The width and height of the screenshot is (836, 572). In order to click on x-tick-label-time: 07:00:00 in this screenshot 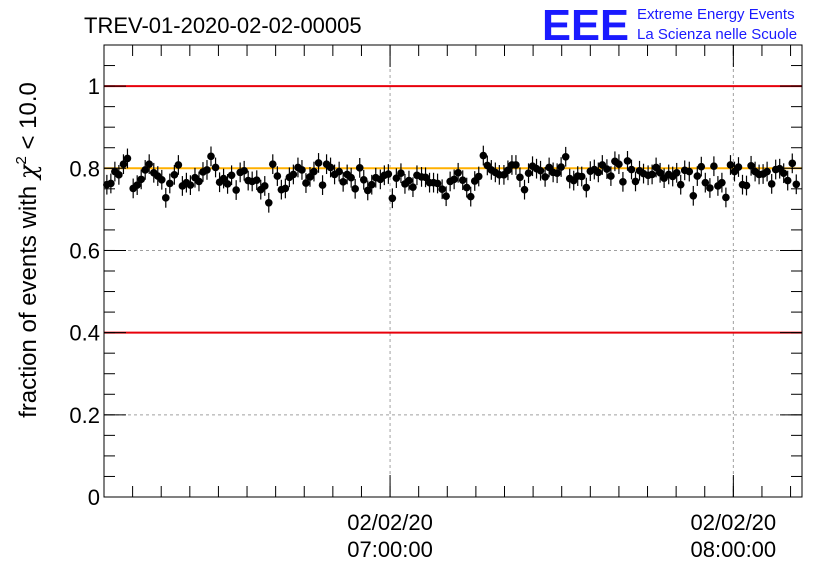, I will do `click(390, 549)`.